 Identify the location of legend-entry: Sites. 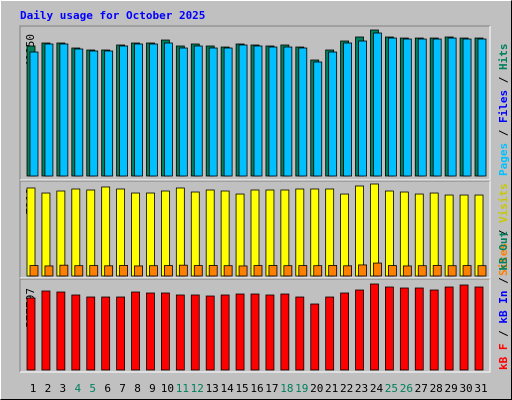
(503, 259).